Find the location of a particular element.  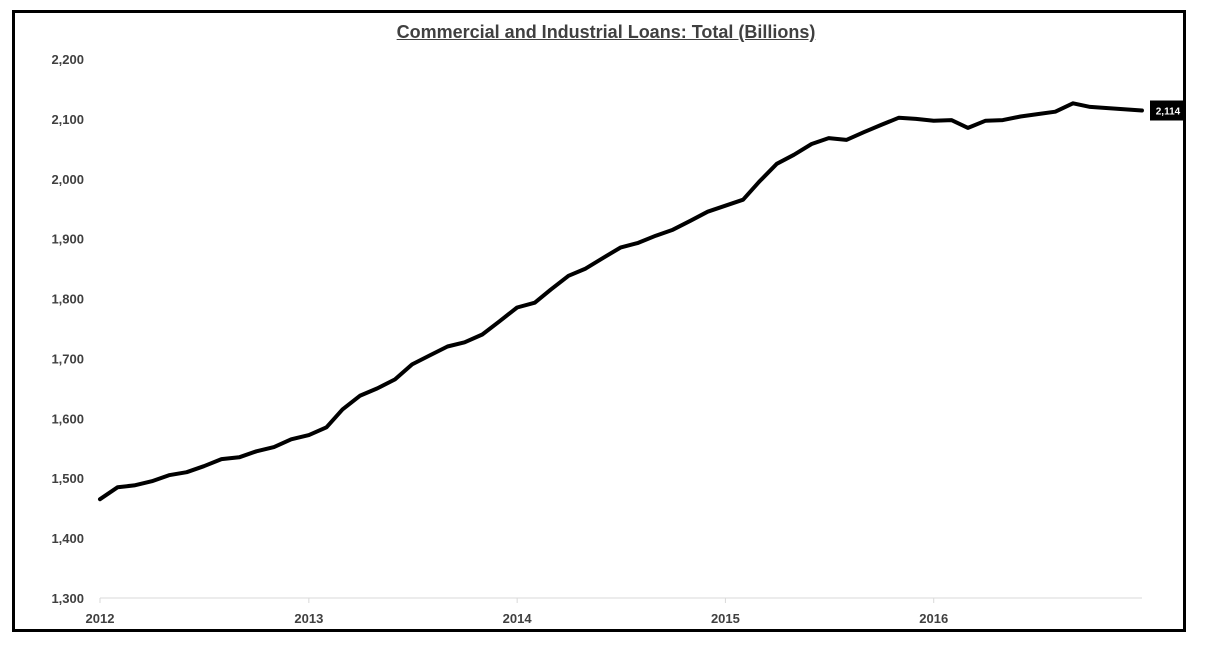

x-tick-label: 2013 is located at coordinates (308, 618).